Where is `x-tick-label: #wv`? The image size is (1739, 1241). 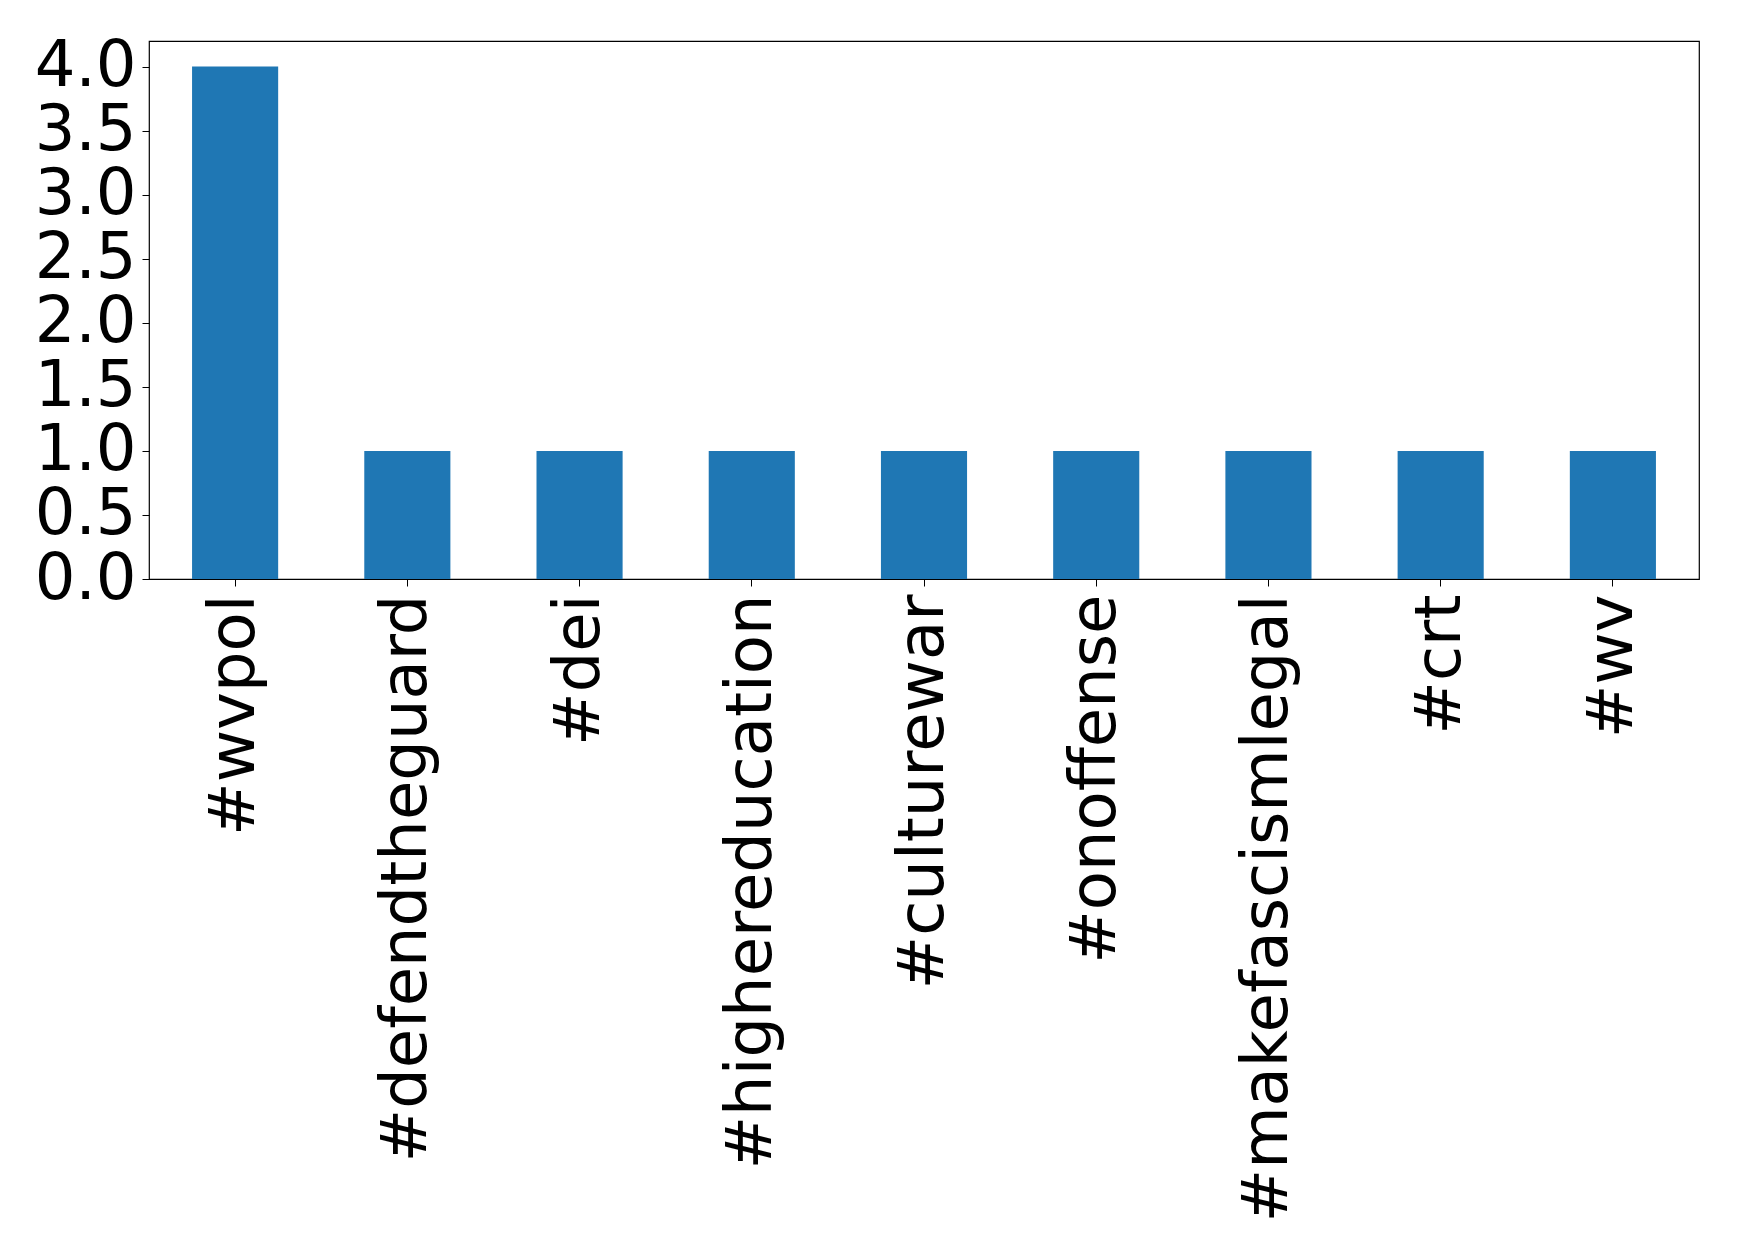 x-tick-label: #wv is located at coordinates (1609, 666).